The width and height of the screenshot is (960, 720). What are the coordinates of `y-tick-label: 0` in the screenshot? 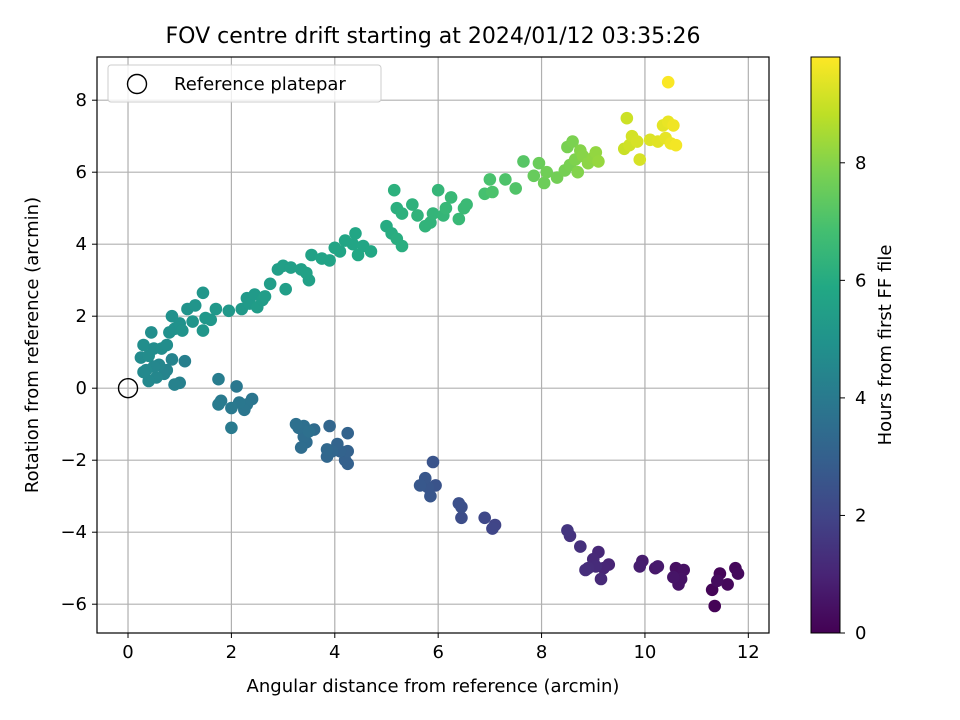 It's located at (81, 388).